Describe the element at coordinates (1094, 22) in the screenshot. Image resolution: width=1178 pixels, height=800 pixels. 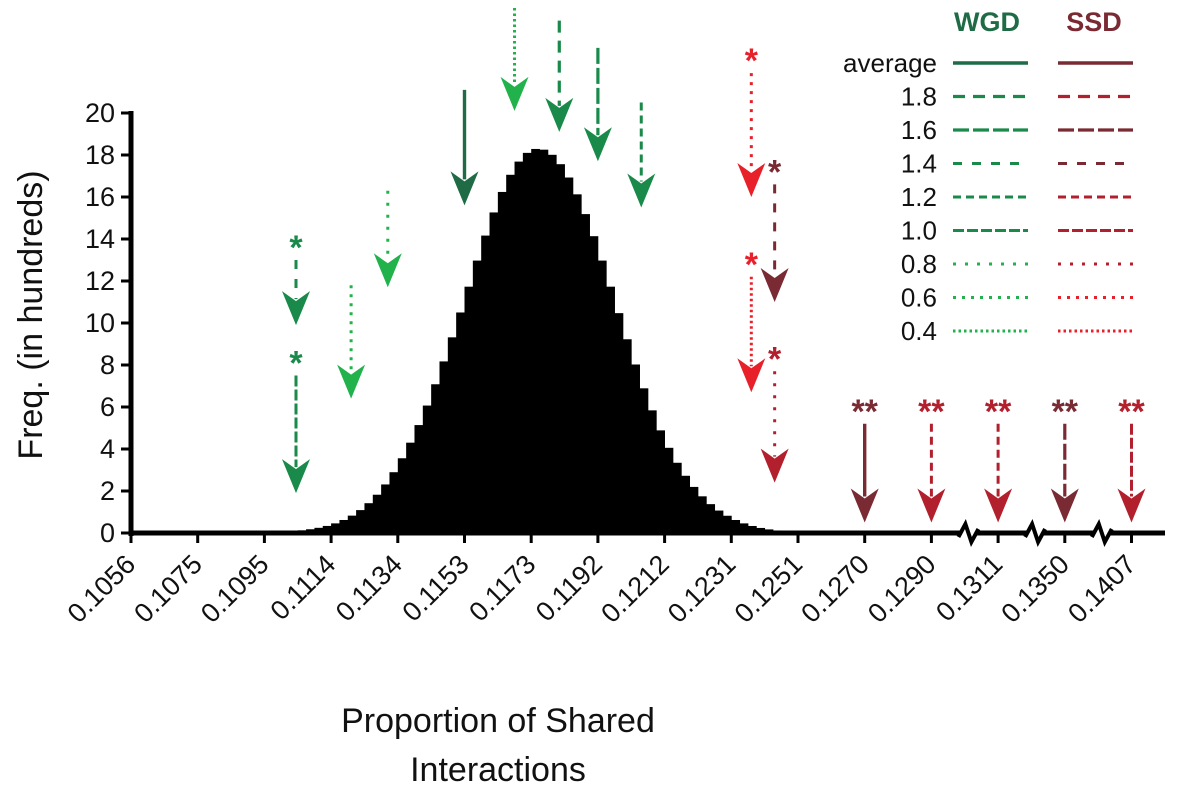
I see `legend-column-header: SSD` at that location.